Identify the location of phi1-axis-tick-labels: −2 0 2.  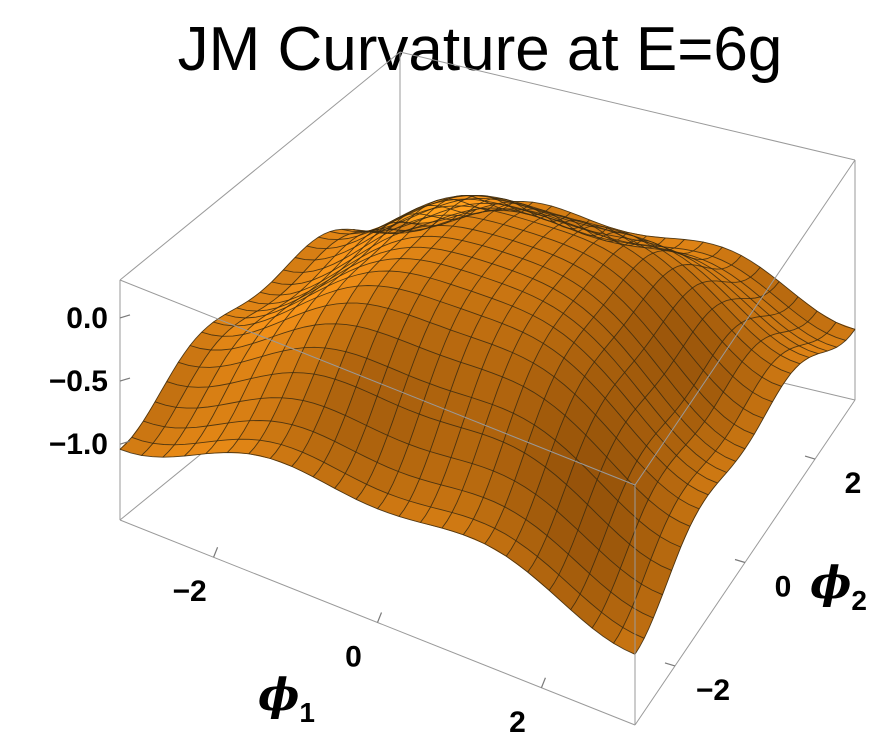
(348, 657).